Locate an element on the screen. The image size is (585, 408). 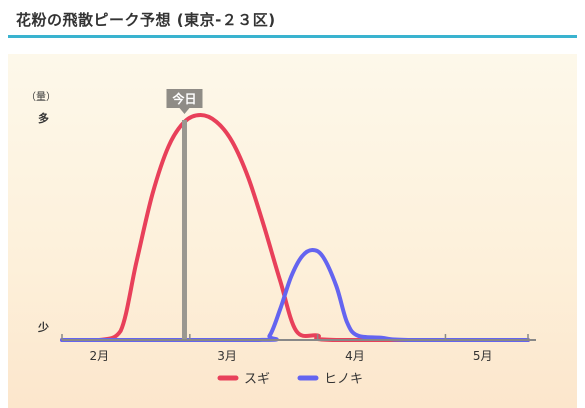
today-badge-pointer is located at coordinates (184, 111).